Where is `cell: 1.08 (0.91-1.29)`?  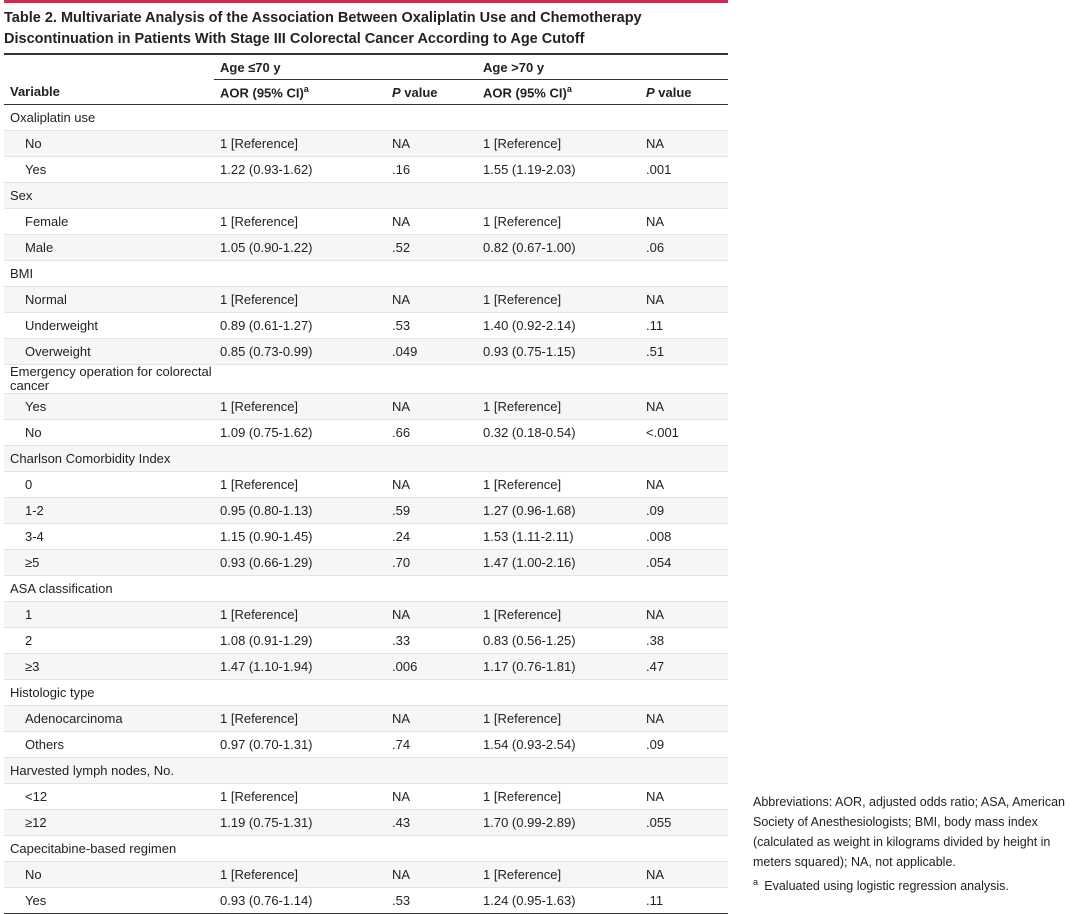
cell: 1.08 (0.91-1.29) is located at coordinates (300, 640).